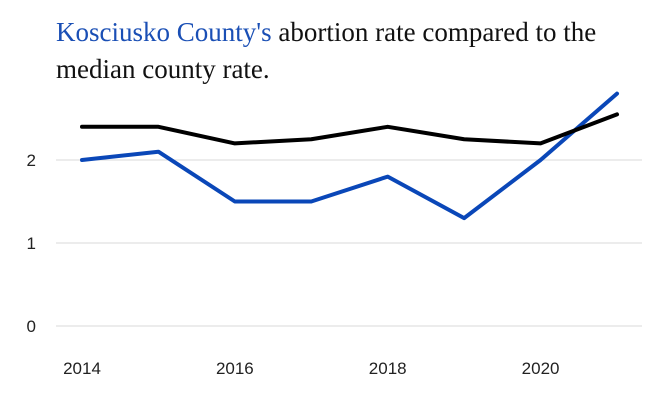 This screenshot has height=400, width=667. I want to click on y-axis-tick-labels: 0 1 2, so click(31, 243).